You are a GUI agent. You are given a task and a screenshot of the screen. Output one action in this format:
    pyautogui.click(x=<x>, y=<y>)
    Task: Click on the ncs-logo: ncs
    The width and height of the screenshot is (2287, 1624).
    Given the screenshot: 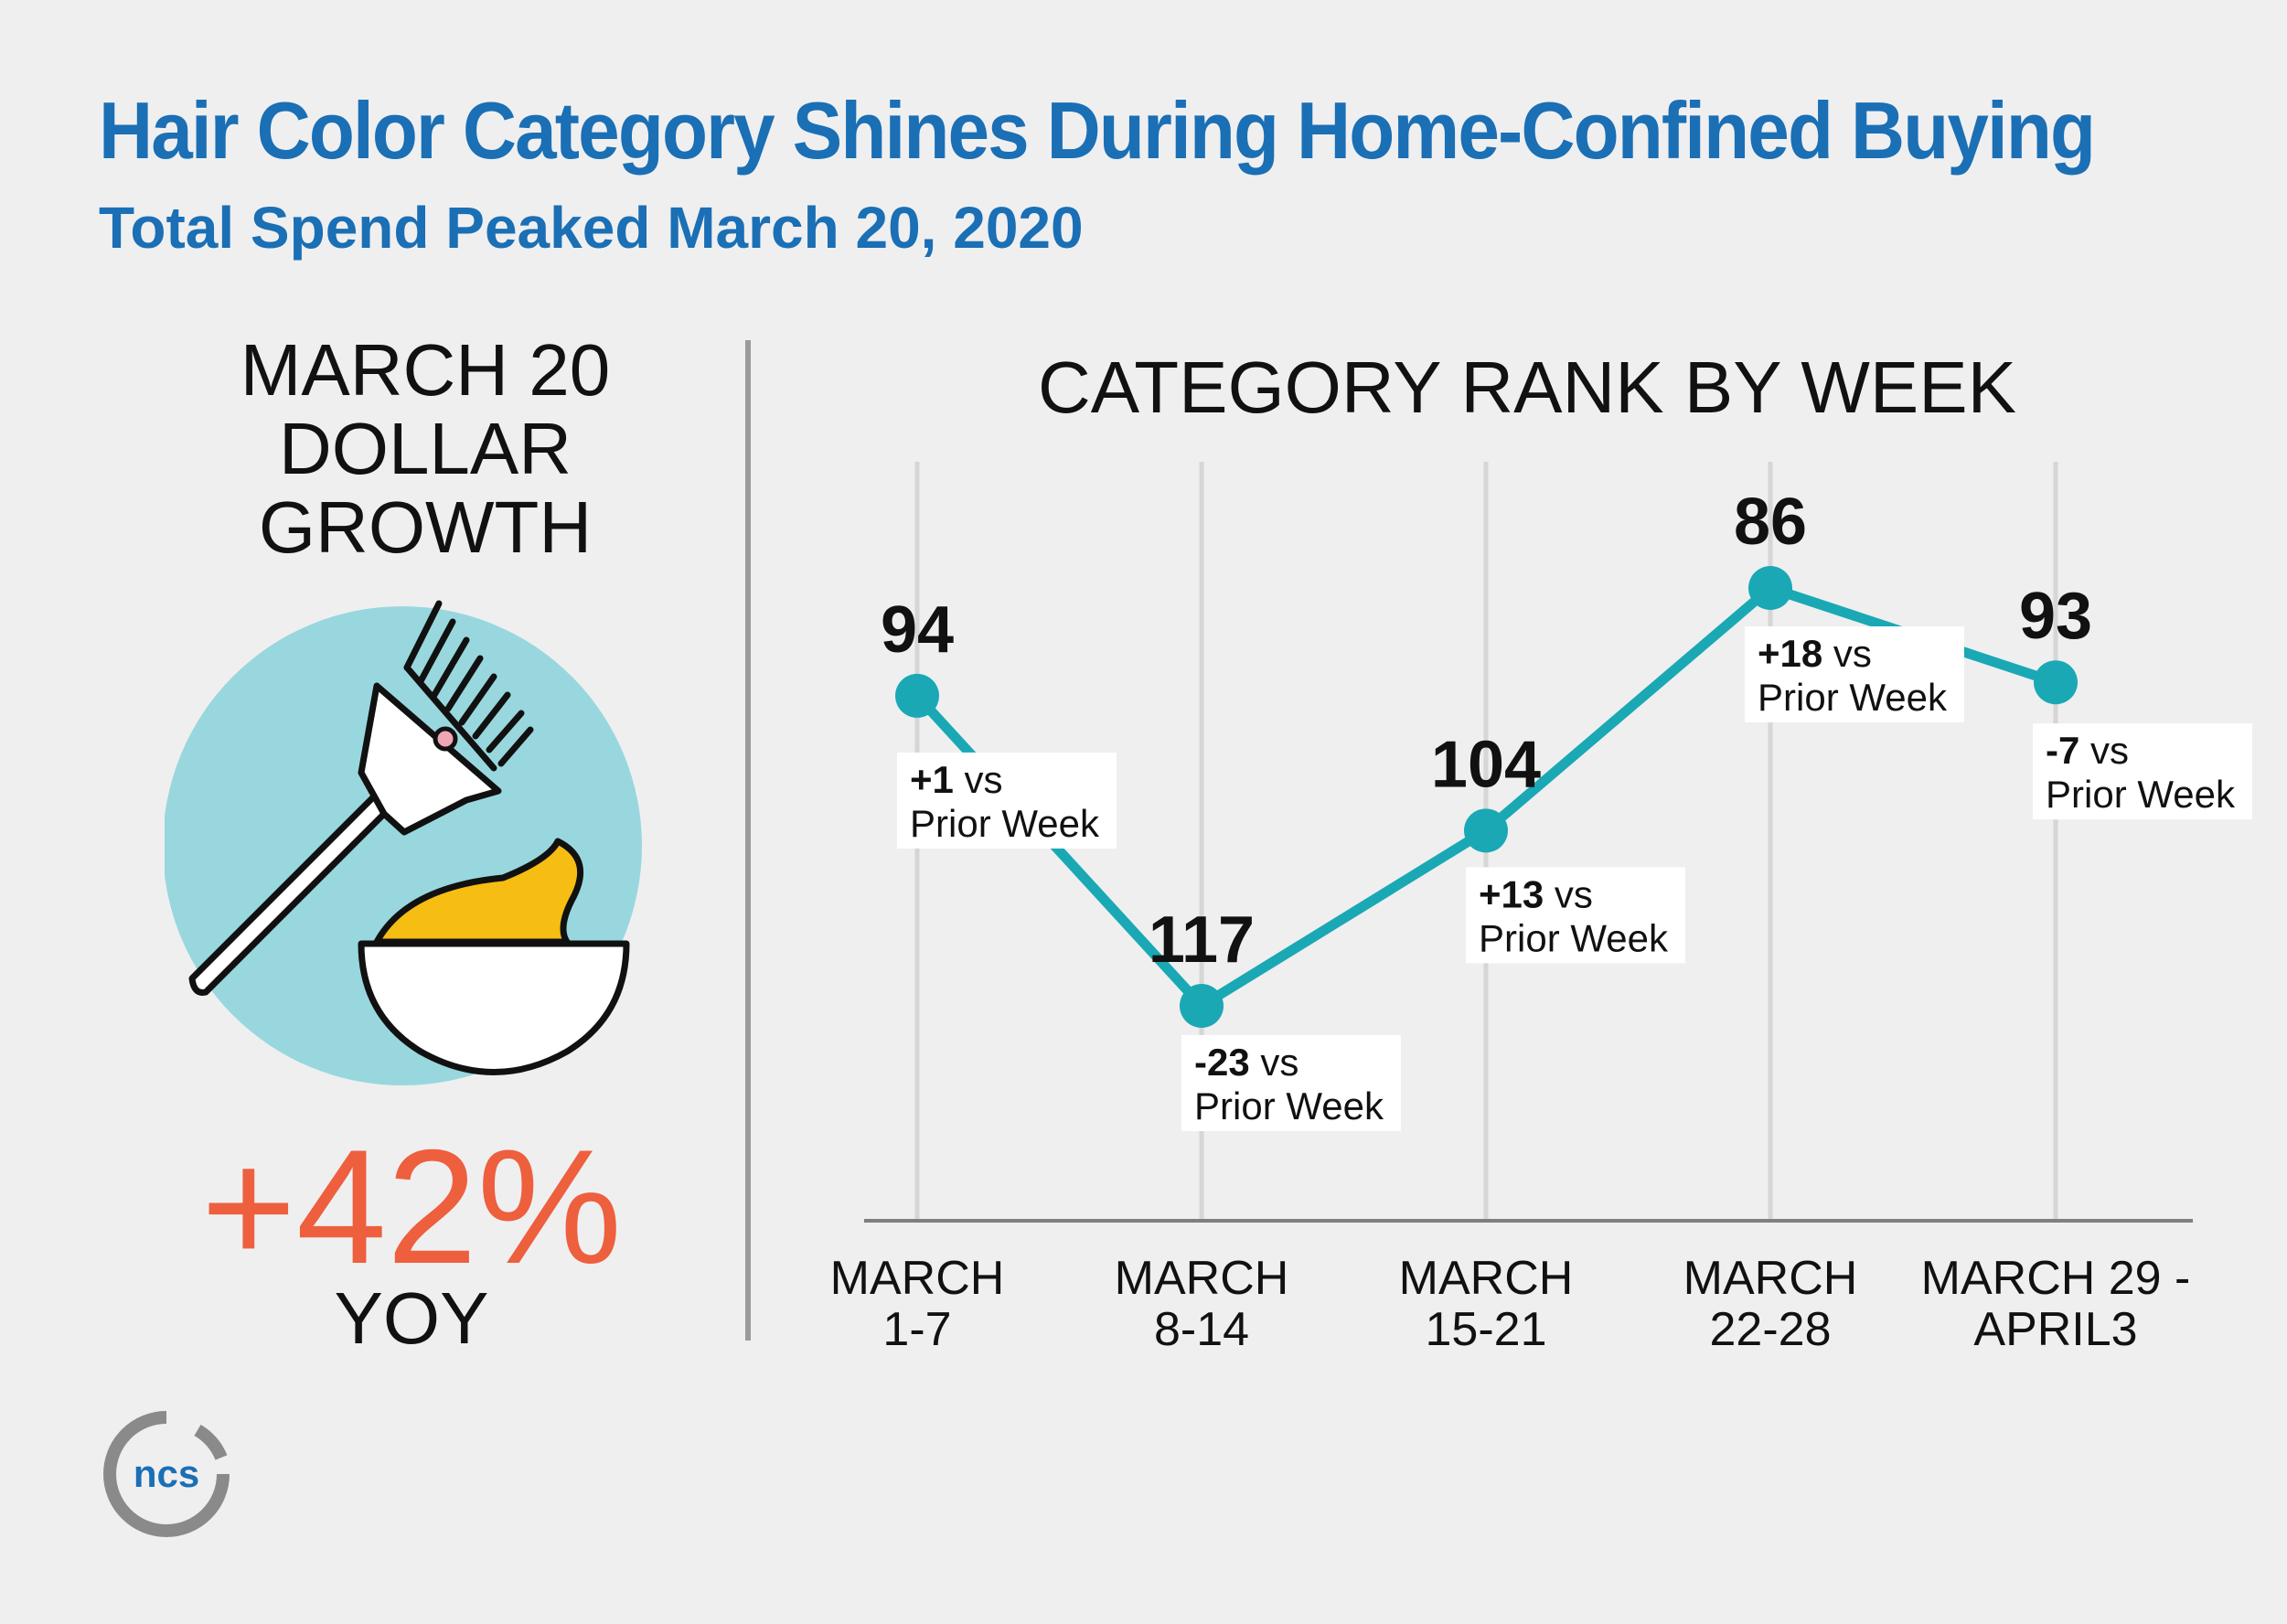 What is the action you would take?
    pyautogui.click(x=166, y=1474)
    